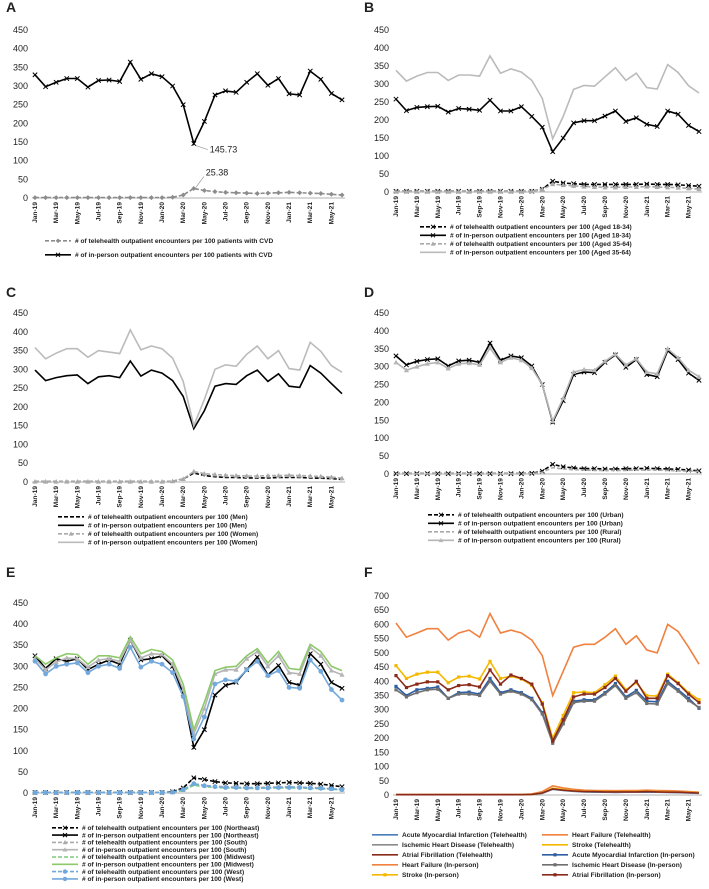 The image size is (709, 889). What do you see at coordinates (331, 213) in the screenshot?
I see `x-tick-label: May-21` at bounding box center [331, 213].